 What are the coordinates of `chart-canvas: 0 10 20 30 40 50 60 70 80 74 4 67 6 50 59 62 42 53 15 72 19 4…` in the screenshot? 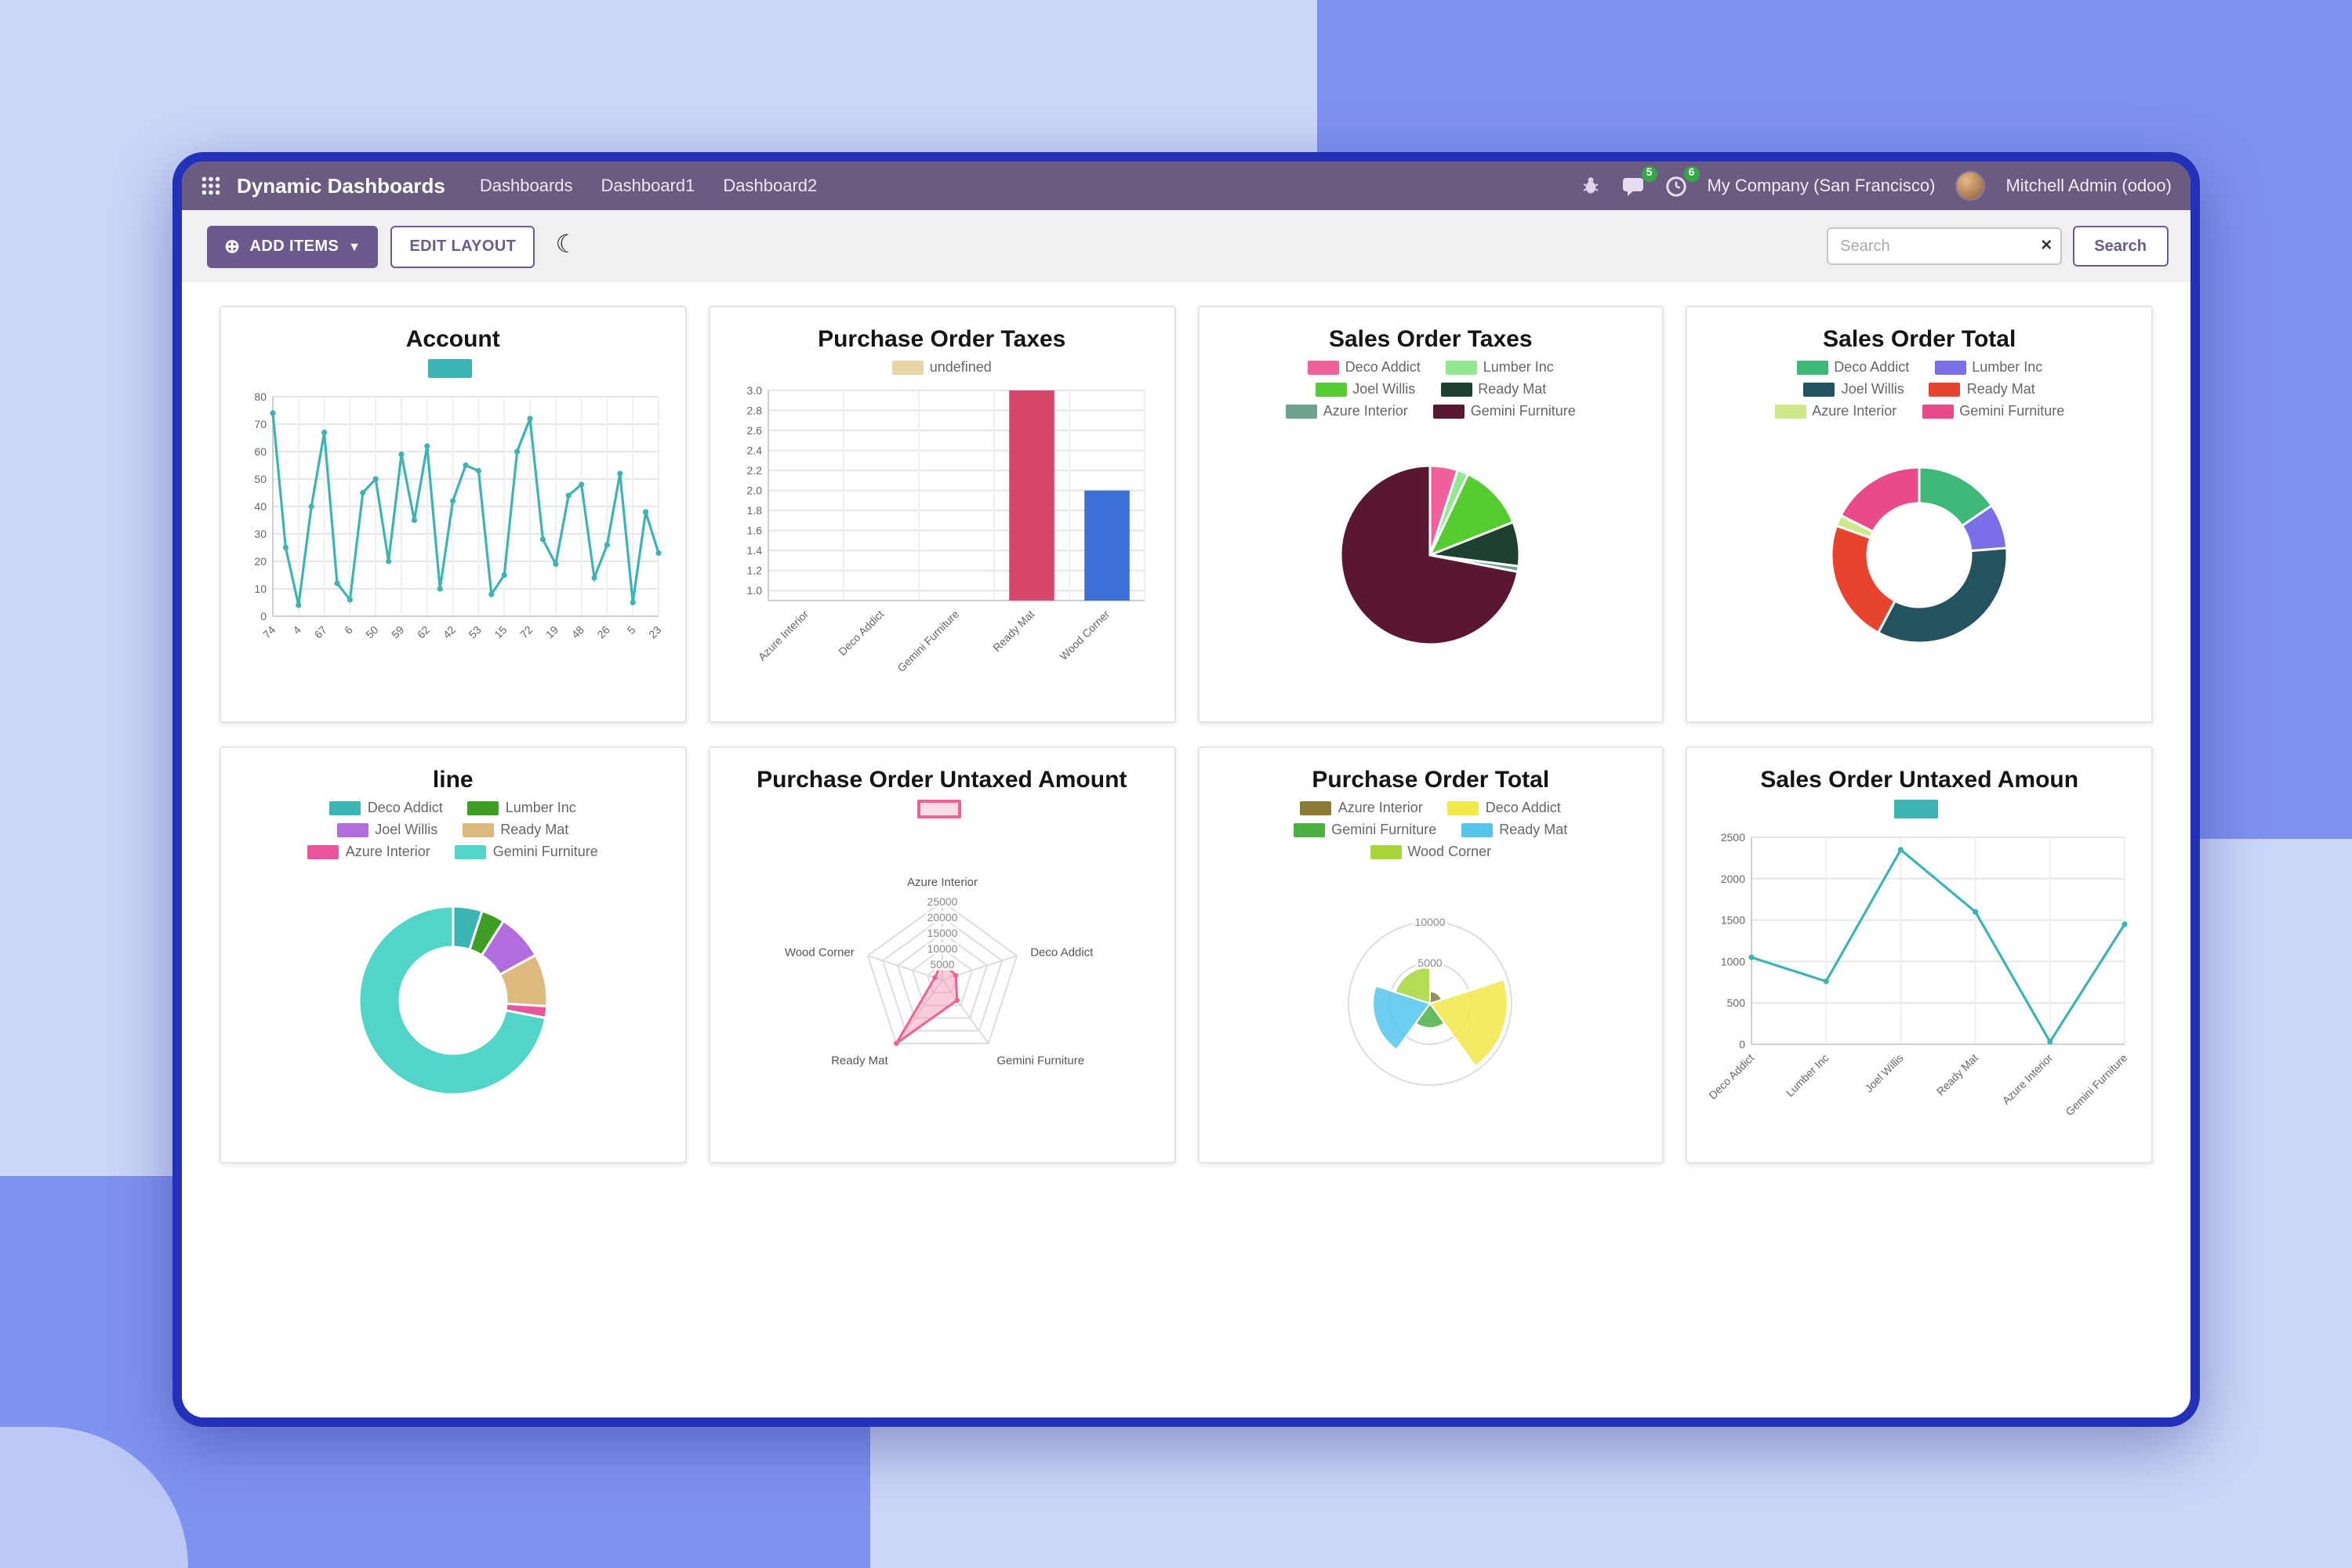 It's located at (453, 530).